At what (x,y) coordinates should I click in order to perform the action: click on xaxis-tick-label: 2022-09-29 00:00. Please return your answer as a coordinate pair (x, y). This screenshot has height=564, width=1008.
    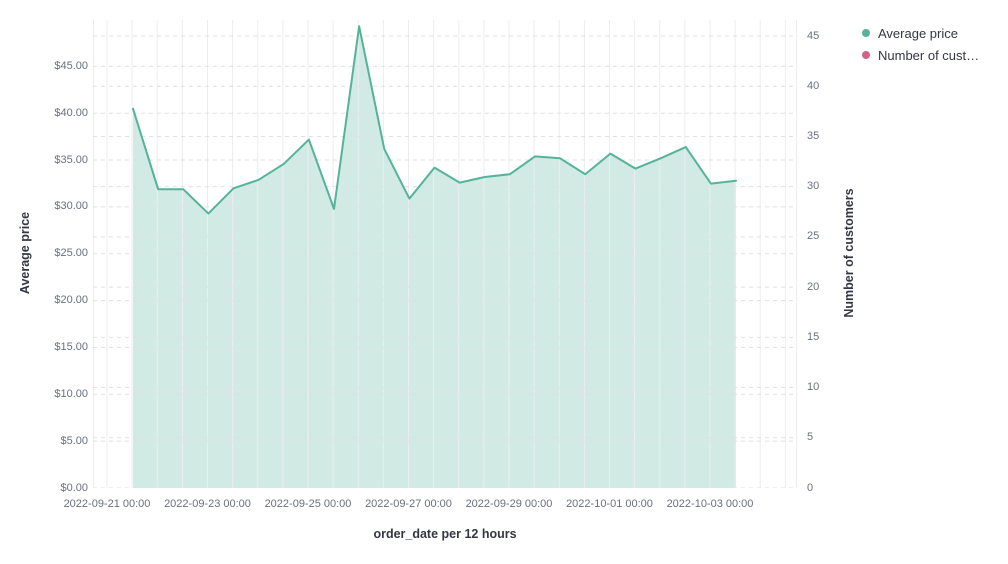
    Looking at the image, I should click on (509, 504).